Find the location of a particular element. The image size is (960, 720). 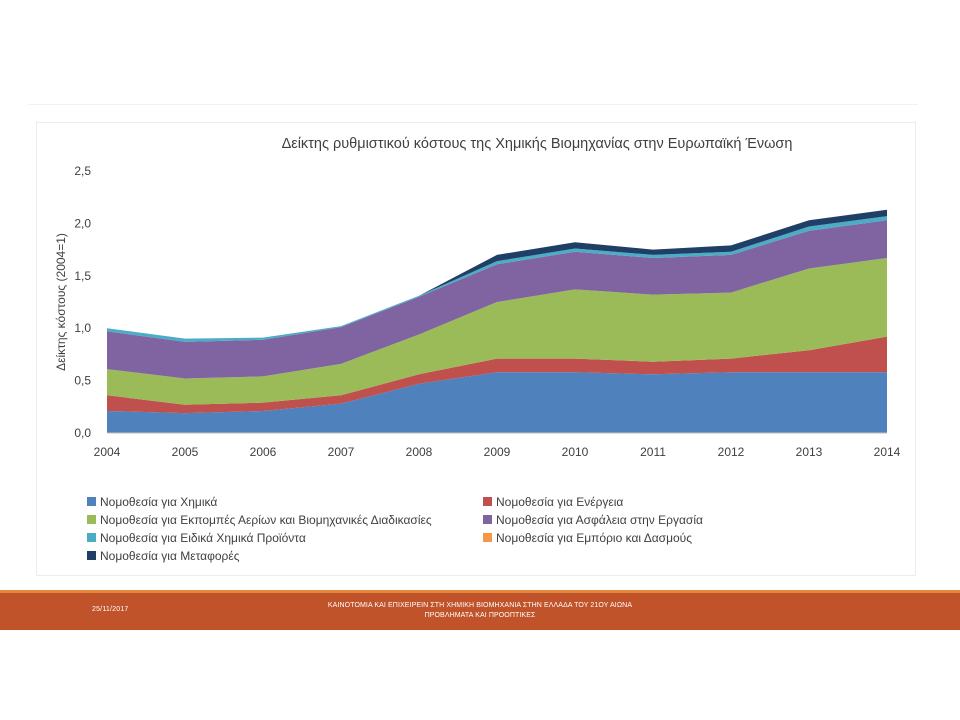

footer-accent-line is located at coordinates (480, 591).